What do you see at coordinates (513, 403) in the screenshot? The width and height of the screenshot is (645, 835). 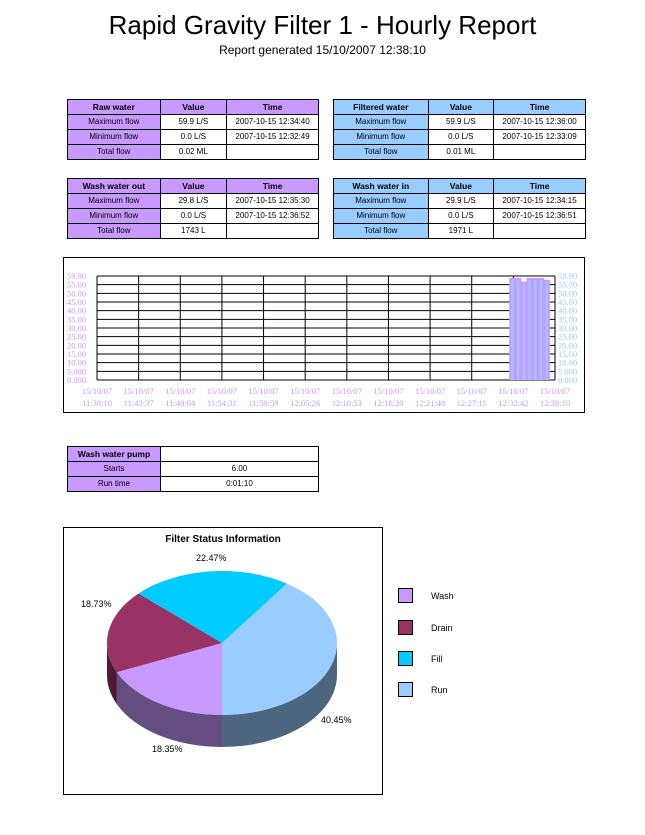 I see `x-tick-label: 12:32:42` at bounding box center [513, 403].